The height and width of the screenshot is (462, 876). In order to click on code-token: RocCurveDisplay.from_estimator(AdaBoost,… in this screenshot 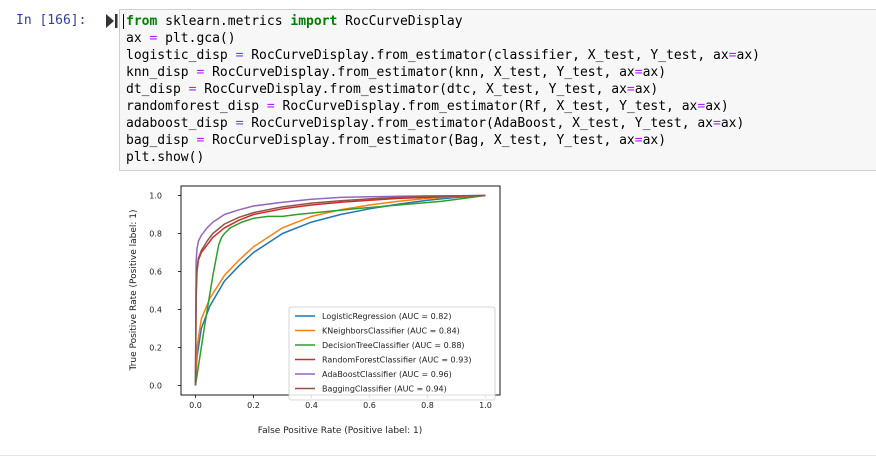, I will do `click(478, 123)`.